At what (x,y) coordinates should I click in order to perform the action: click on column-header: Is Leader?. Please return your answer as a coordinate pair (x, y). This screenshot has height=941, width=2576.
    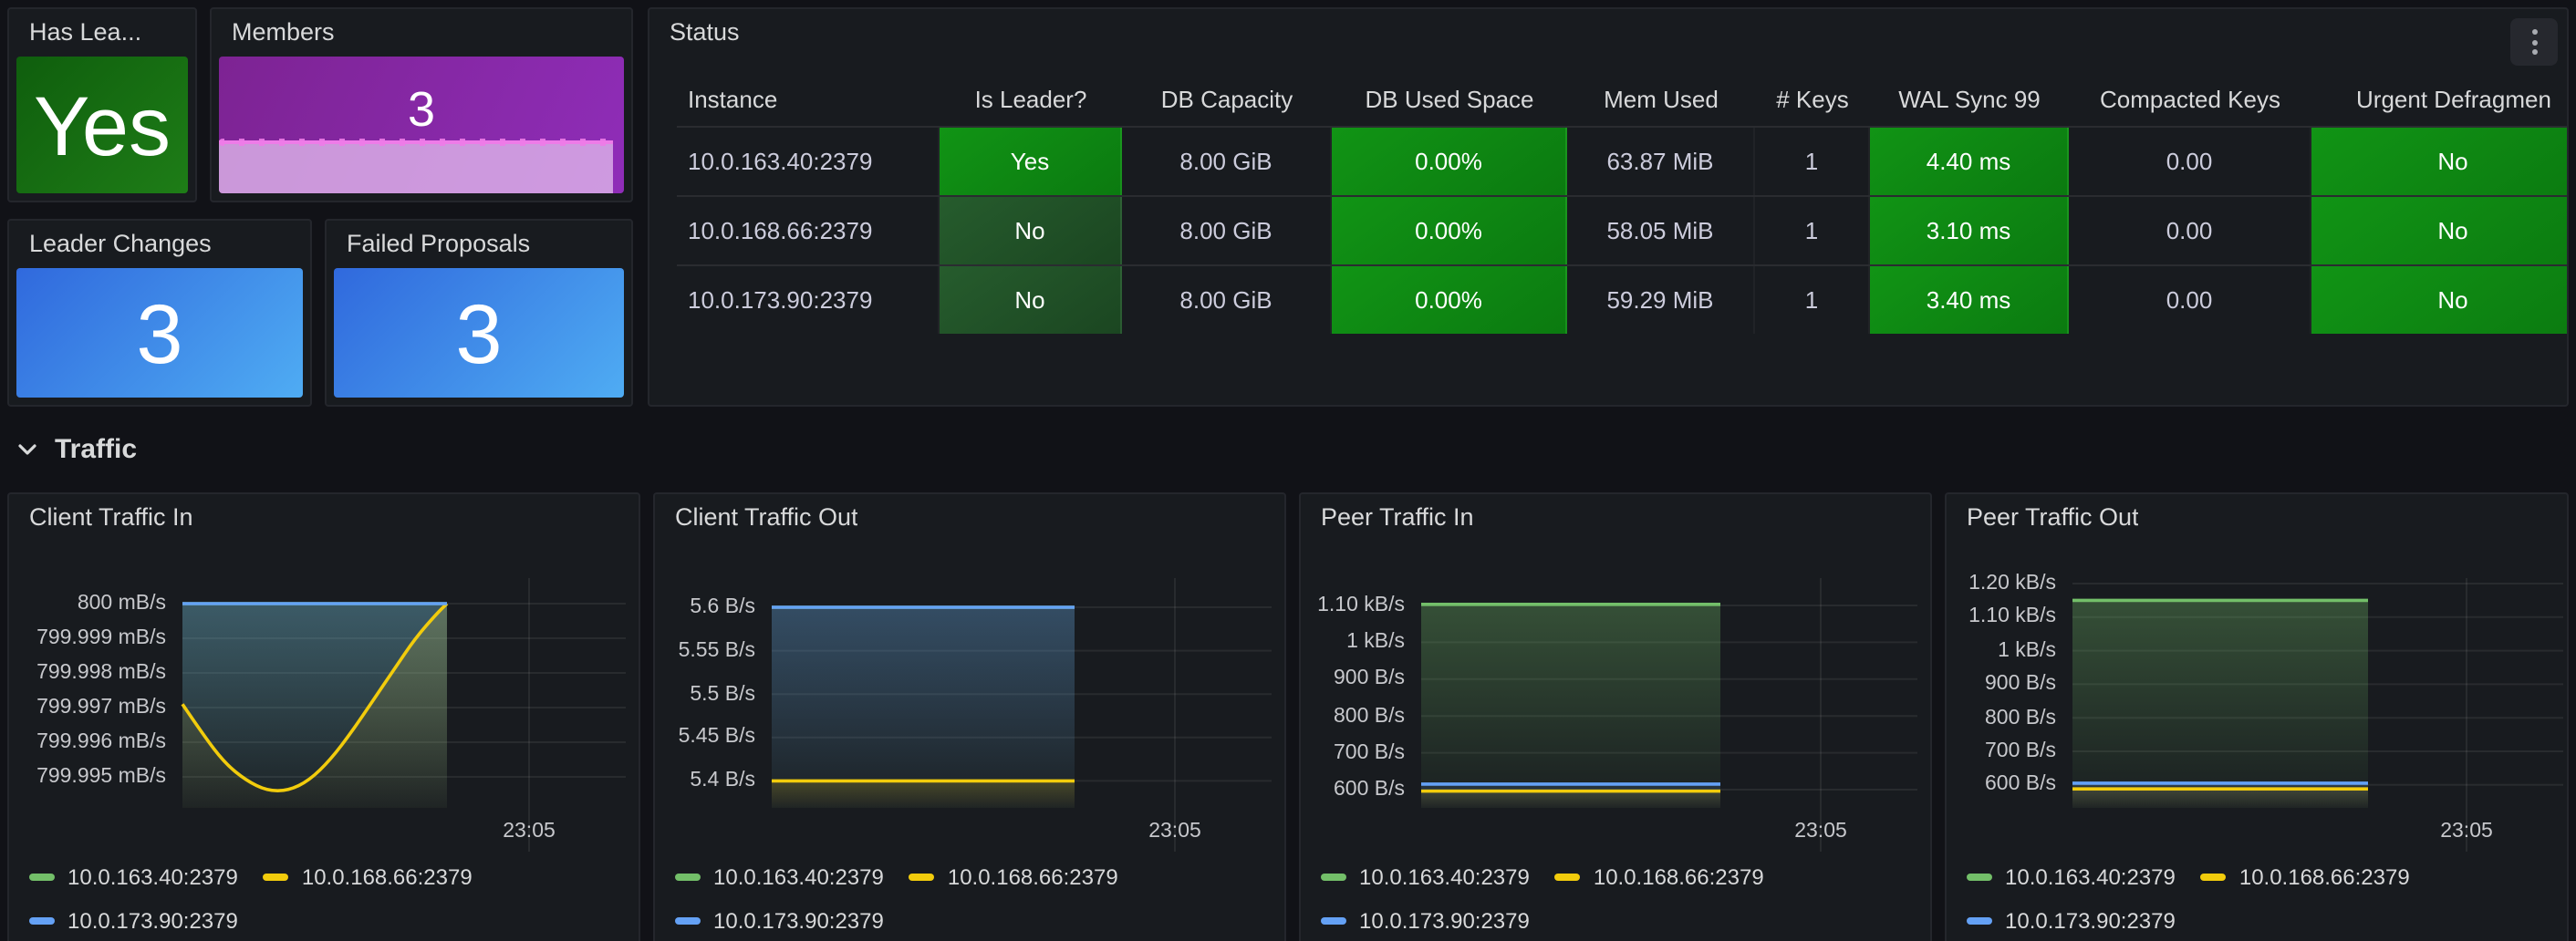
    Looking at the image, I should click on (1030, 99).